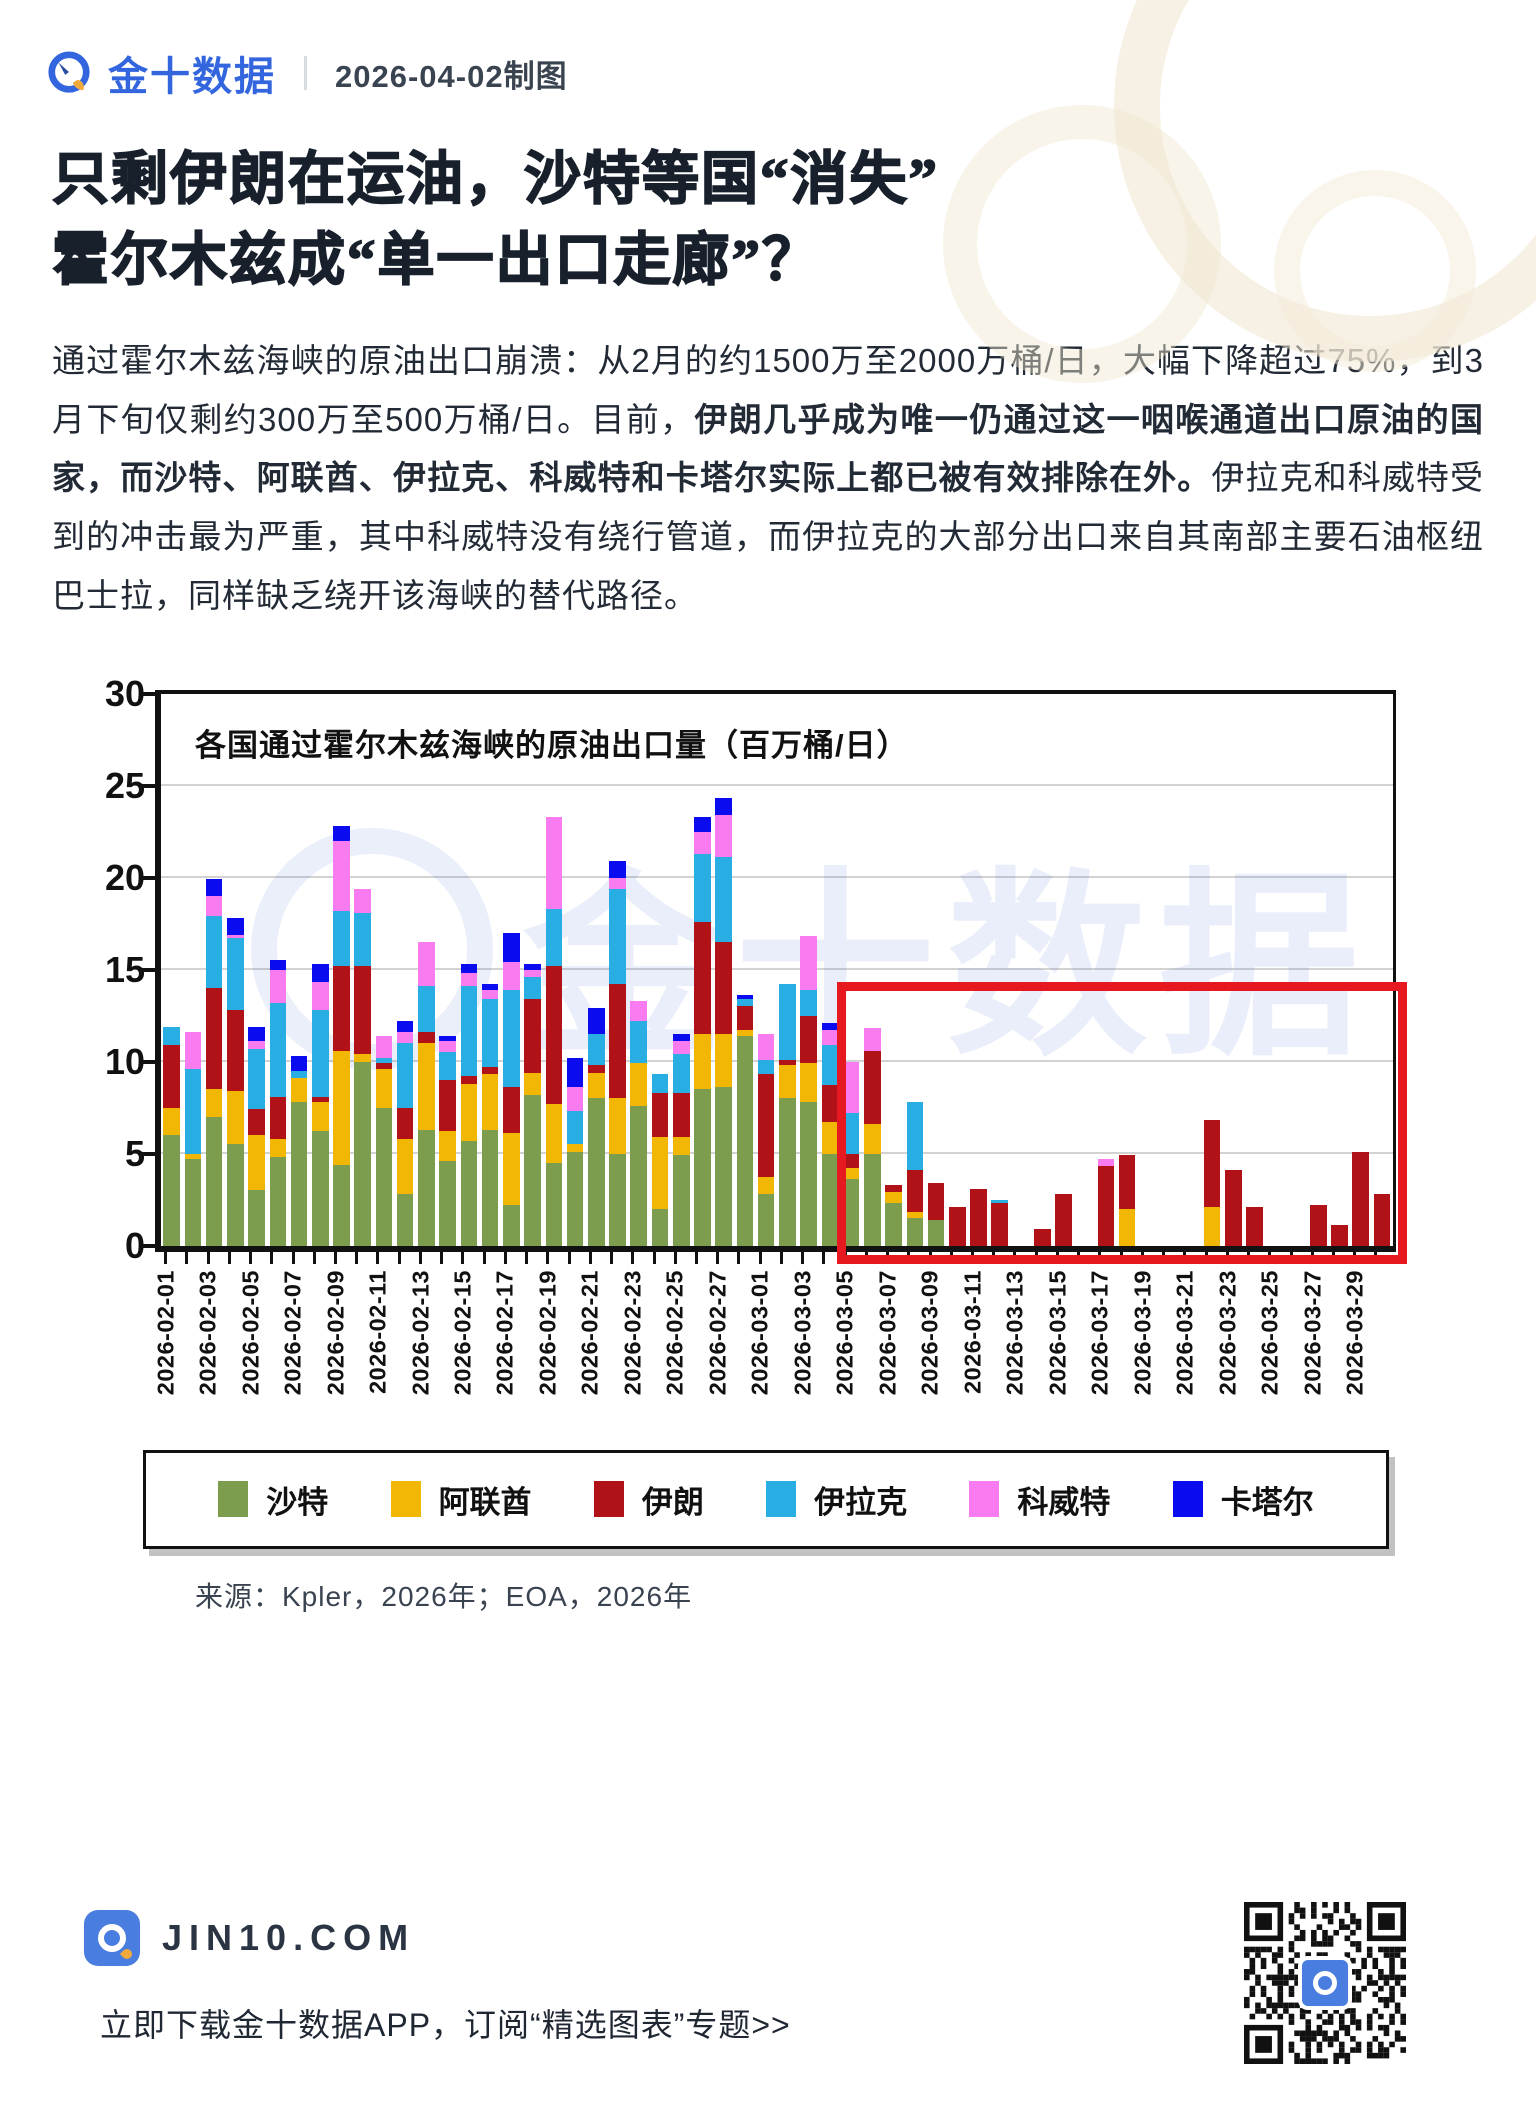  What do you see at coordinates (445, 2025) in the screenshot?
I see `app-download-link: 立即下载金十数据APP，订阅“精选图表”专题>>` at bounding box center [445, 2025].